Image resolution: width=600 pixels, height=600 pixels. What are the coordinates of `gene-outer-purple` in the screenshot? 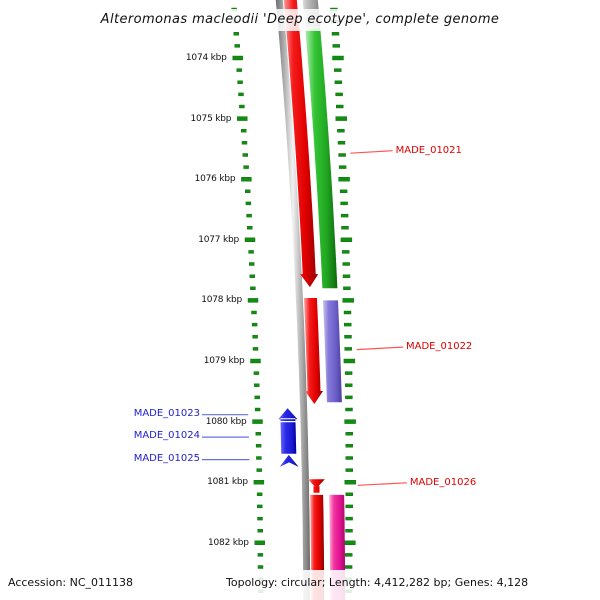 It's located at (332, 351).